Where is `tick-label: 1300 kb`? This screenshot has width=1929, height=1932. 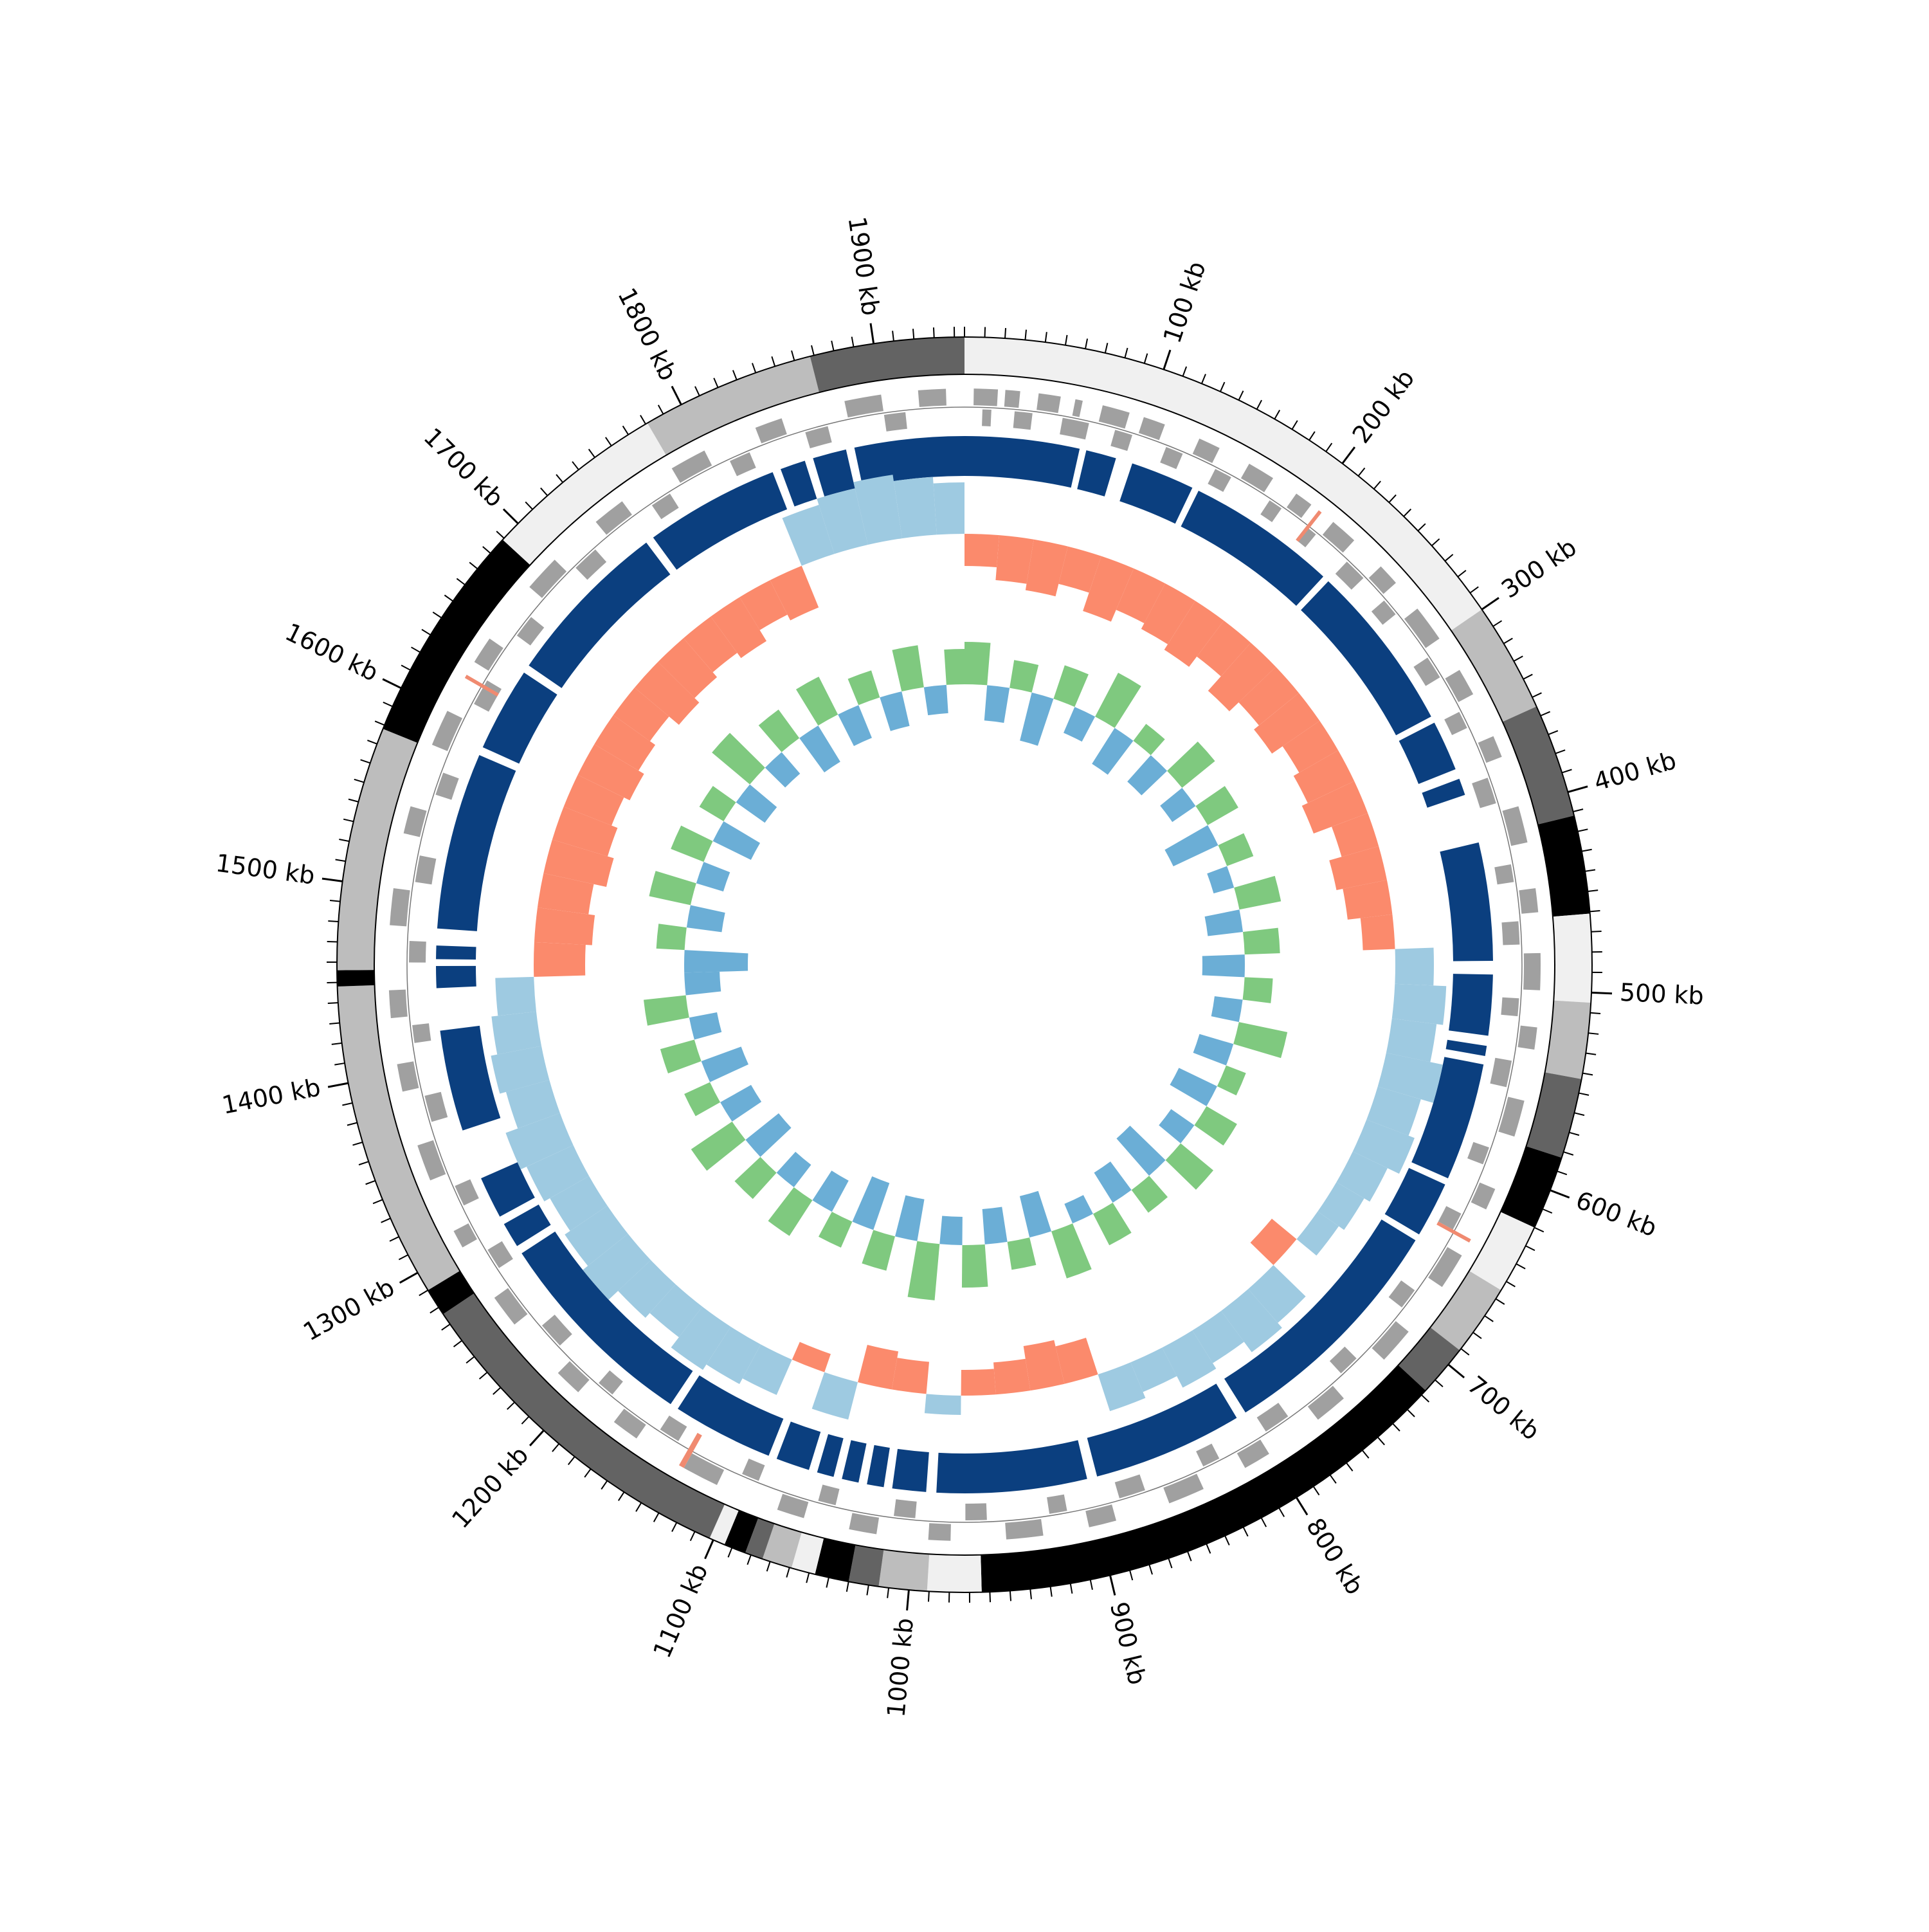
tick-label: 1300 kb is located at coordinates (348, 1310).